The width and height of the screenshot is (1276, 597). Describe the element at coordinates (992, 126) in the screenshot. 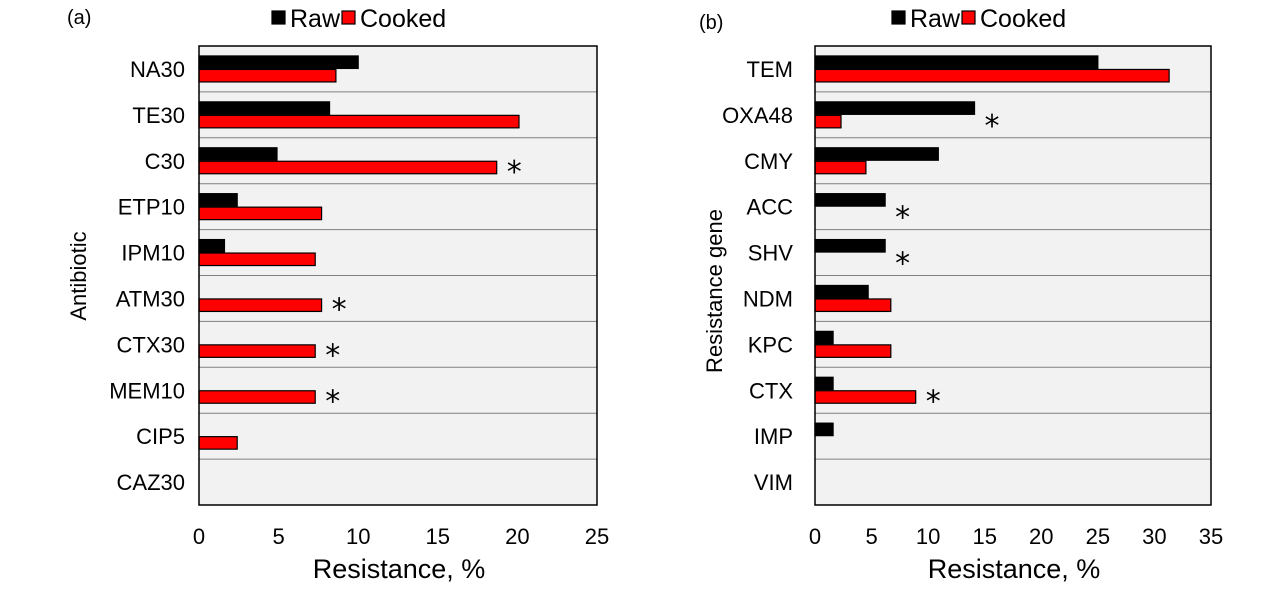

I see `chart-b-significance-star-oxa48: *` at that location.